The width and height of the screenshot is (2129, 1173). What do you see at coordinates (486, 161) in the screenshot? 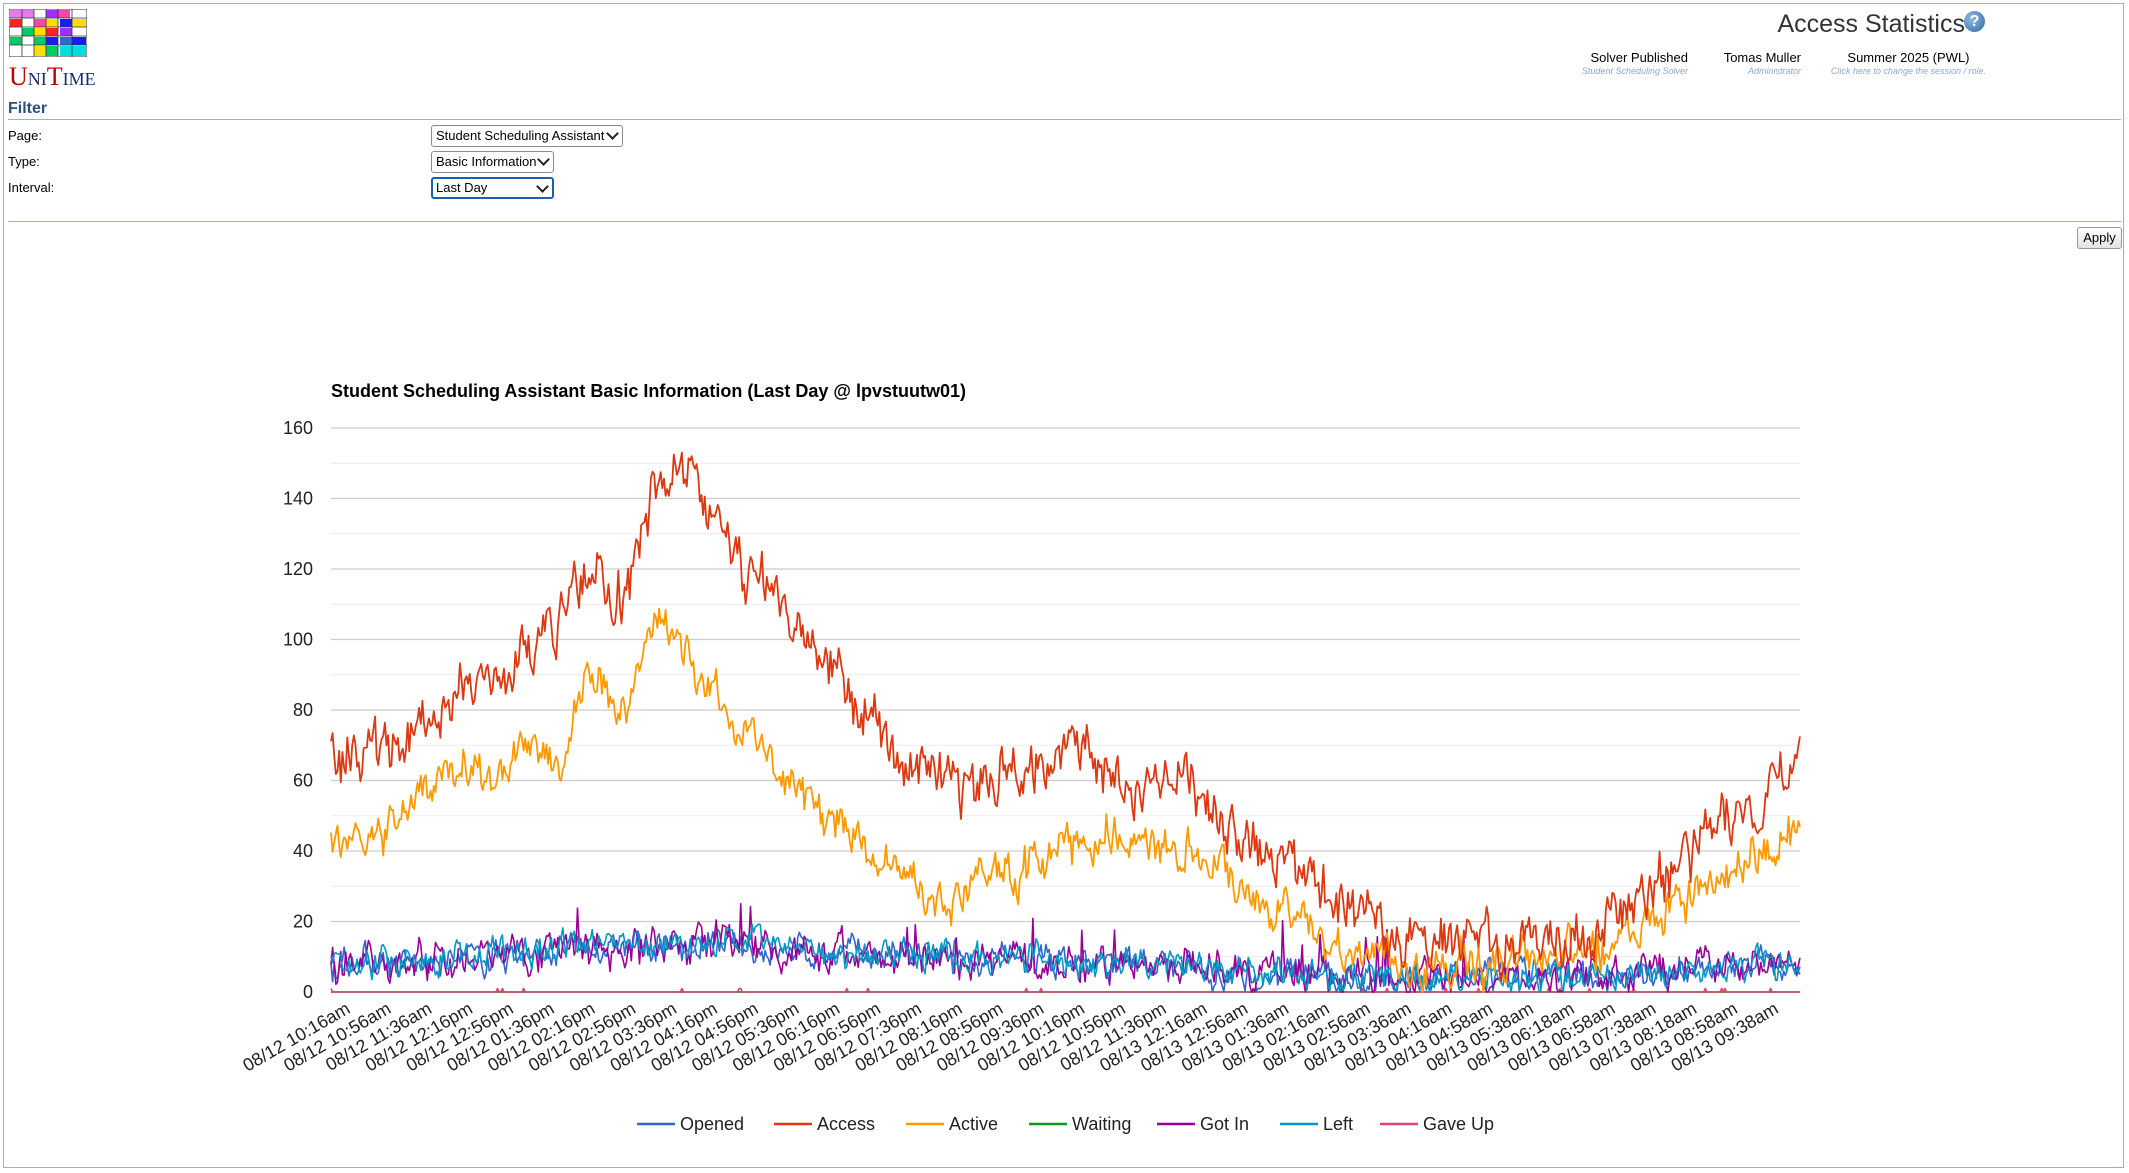
I see `type-select-value: Basic Information` at bounding box center [486, 161].